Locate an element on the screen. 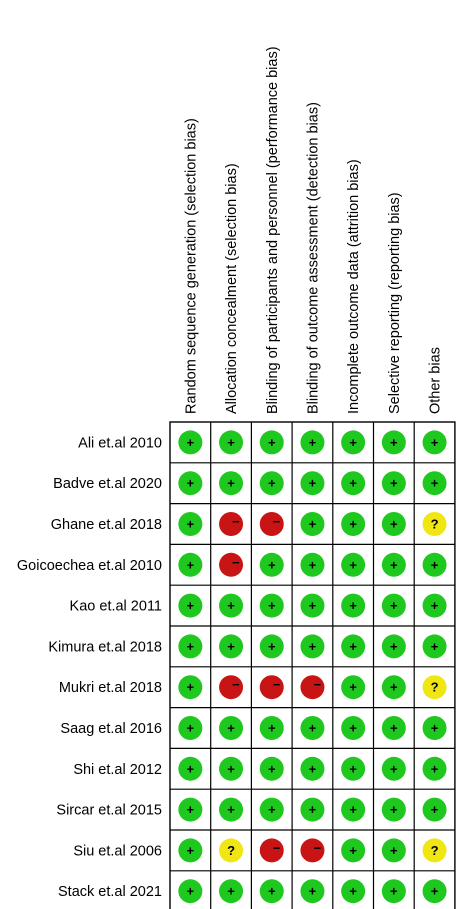  study-label: Saag et.al 2016 is located at coordinates (111, 729).